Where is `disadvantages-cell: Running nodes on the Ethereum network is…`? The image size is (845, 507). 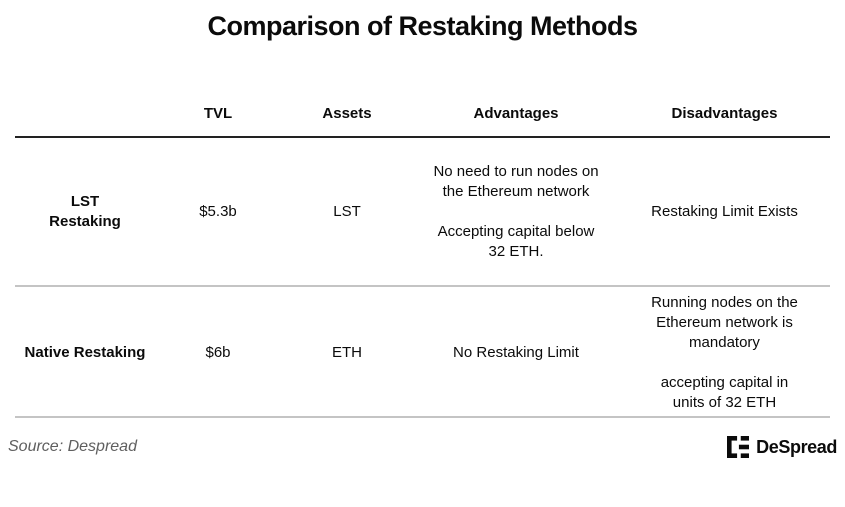 disadvantages-cell: Running nodes on the Ethereum network is… is located at coordinates (724, 352).